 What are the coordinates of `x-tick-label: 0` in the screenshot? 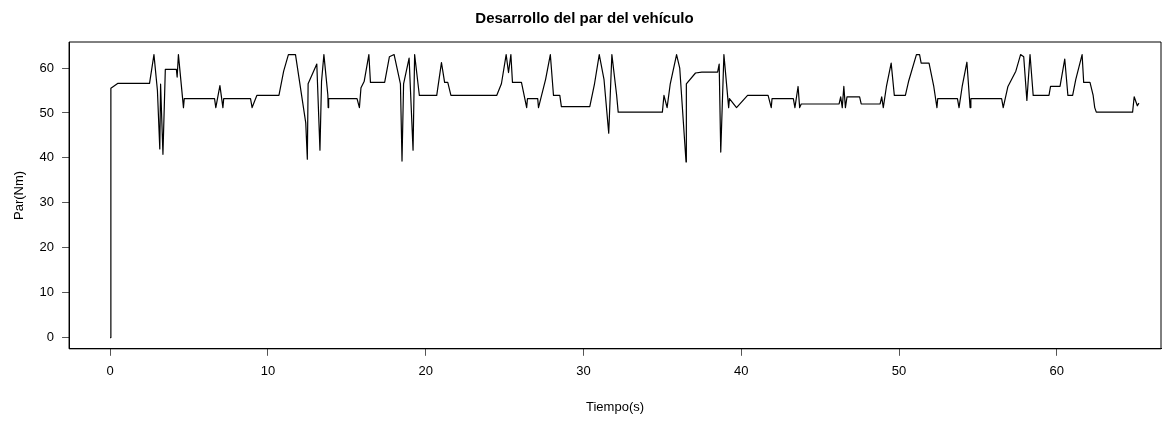 It's located at (110, 371).